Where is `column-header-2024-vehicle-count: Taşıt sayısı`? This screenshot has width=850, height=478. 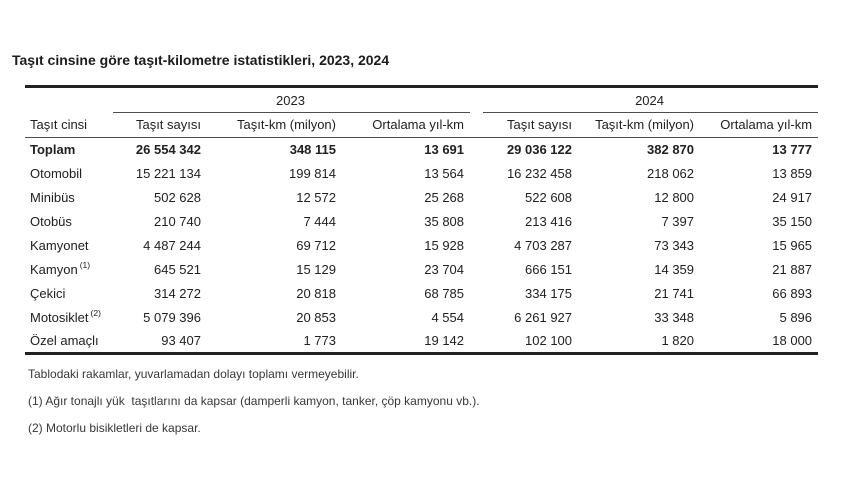
column-header-2024-vehicle-count: Taşıt sayısı is located at coordinates (531, 125).